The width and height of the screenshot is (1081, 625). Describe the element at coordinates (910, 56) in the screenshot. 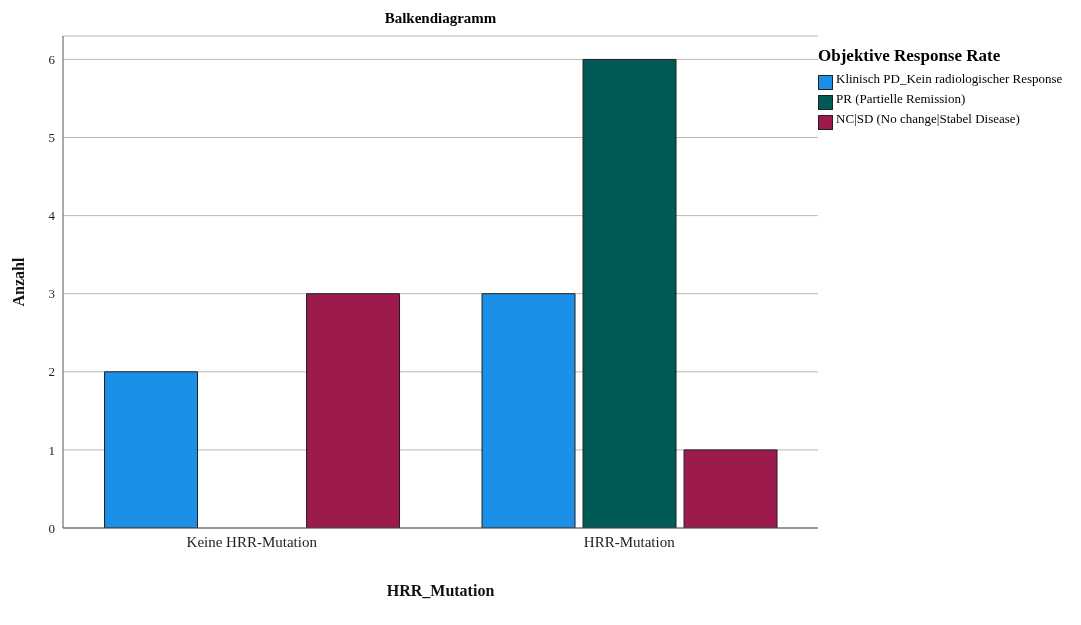

I see `legend-title: Objektive Response Rate` at that location.